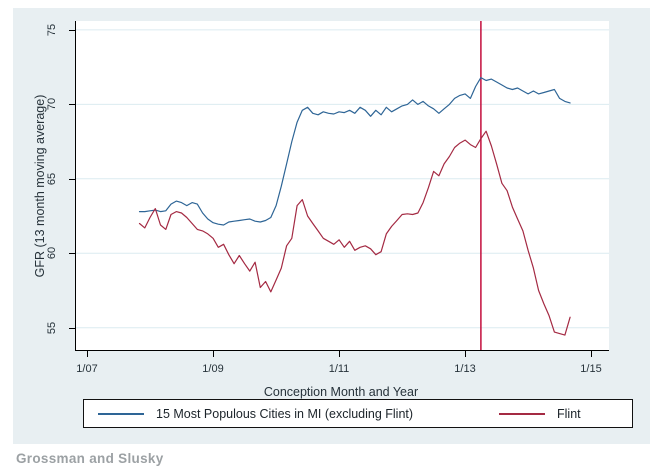 The height and width of the screenshot is (476, 654). I want to click on x-tick-label-1/11: 1/11, so click(339, 369).